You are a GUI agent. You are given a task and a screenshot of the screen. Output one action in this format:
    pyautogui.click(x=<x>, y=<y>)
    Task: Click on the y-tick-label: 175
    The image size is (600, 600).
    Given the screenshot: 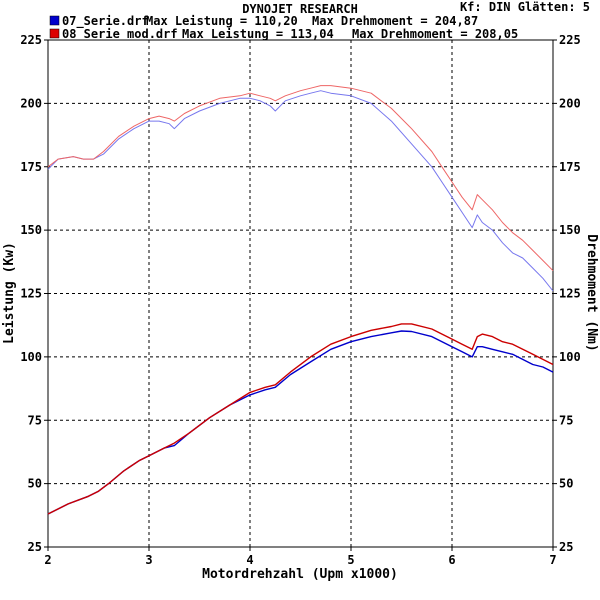 What is the action you would take?
    pyautogui.click(x=31, y=167)
    